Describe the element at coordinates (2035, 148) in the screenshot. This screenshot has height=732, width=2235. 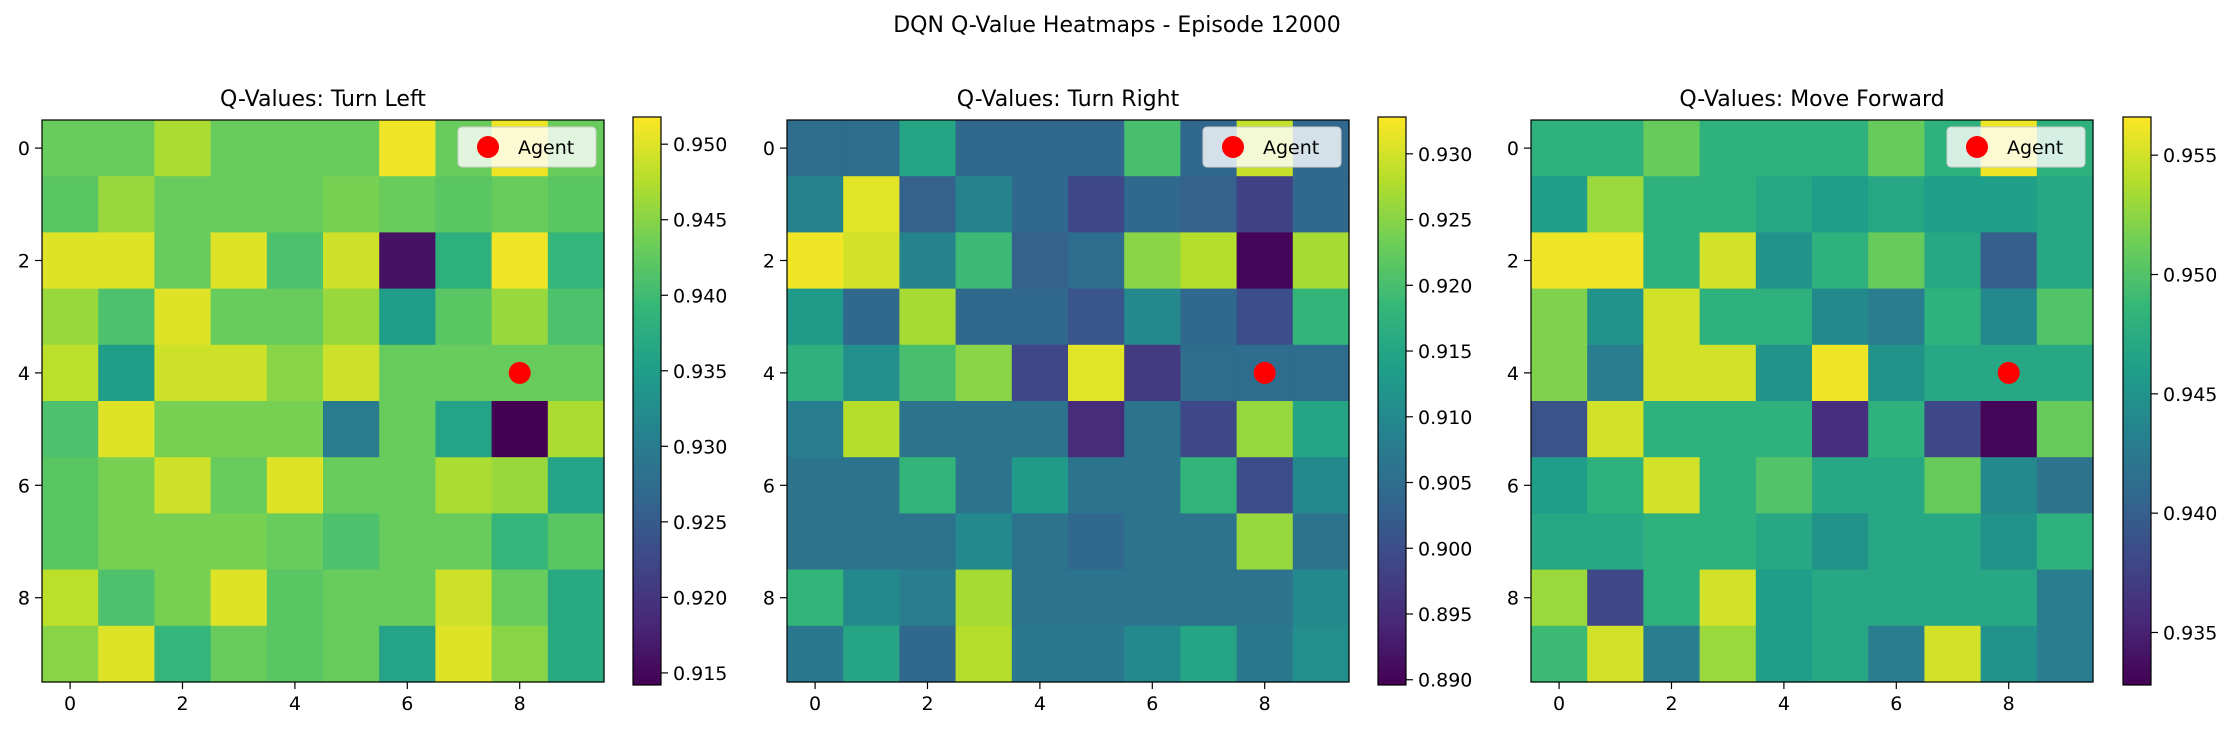
I see `legend-label: Agent` at that location.